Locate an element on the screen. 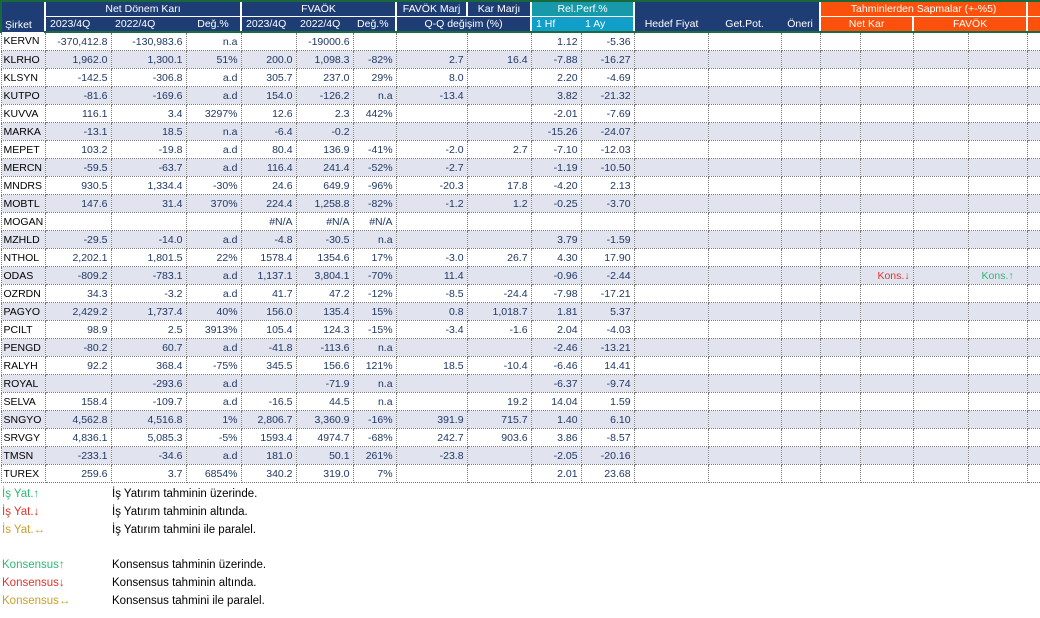 This screenshot has height=618, width=1040. cell-ROYAL-qq is located at coordinates (432, 383).